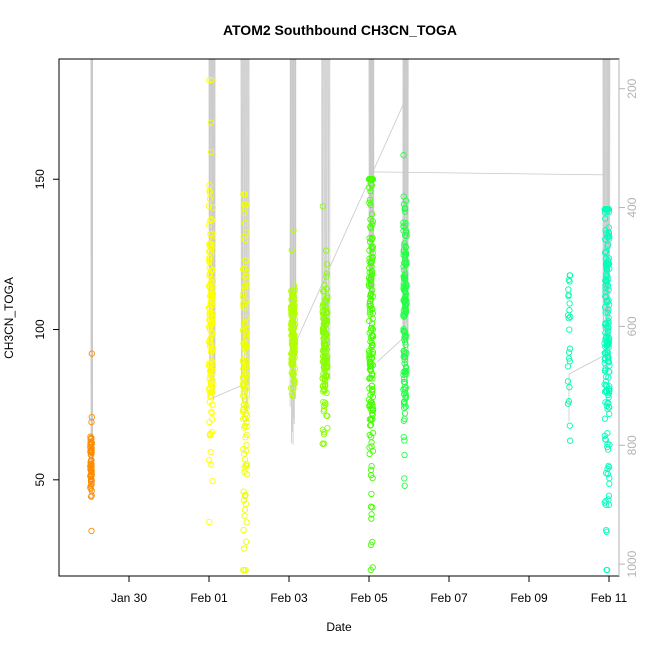  Describe the element at coordinates (40, 179) in the screenshot. I see `y-tick-label: 150` at that location.